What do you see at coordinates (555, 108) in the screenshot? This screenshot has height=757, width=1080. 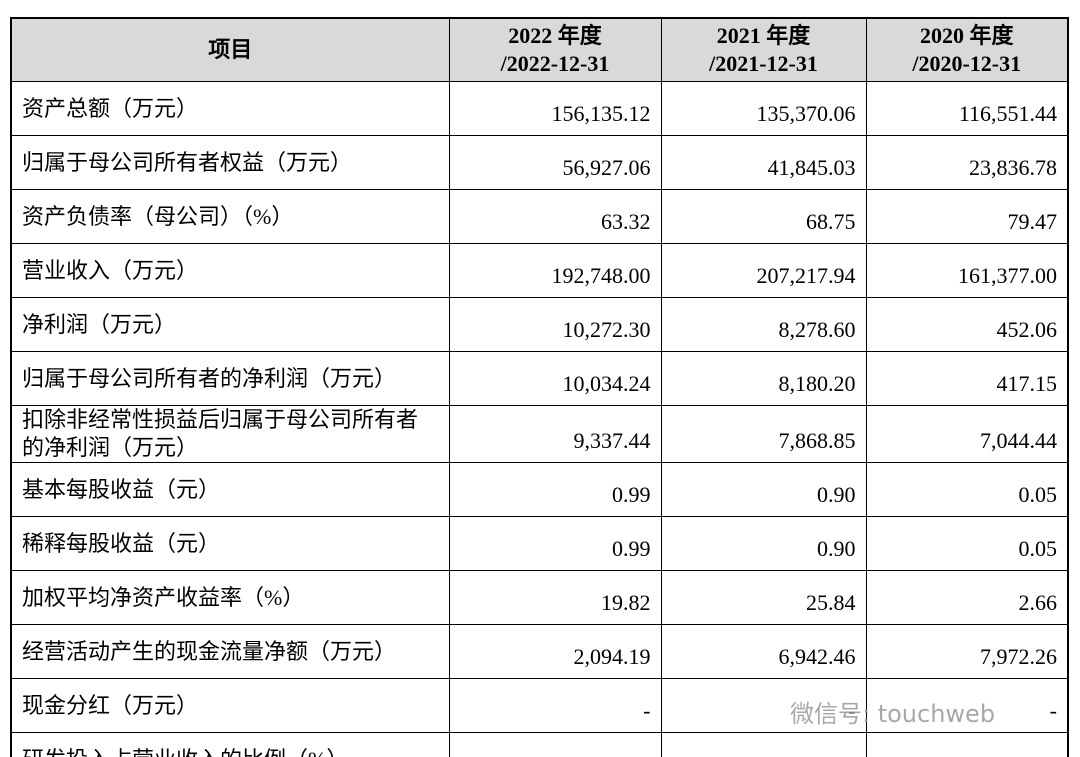 I see `value-cell: 156,135.12` at bounding box center [555, 108].